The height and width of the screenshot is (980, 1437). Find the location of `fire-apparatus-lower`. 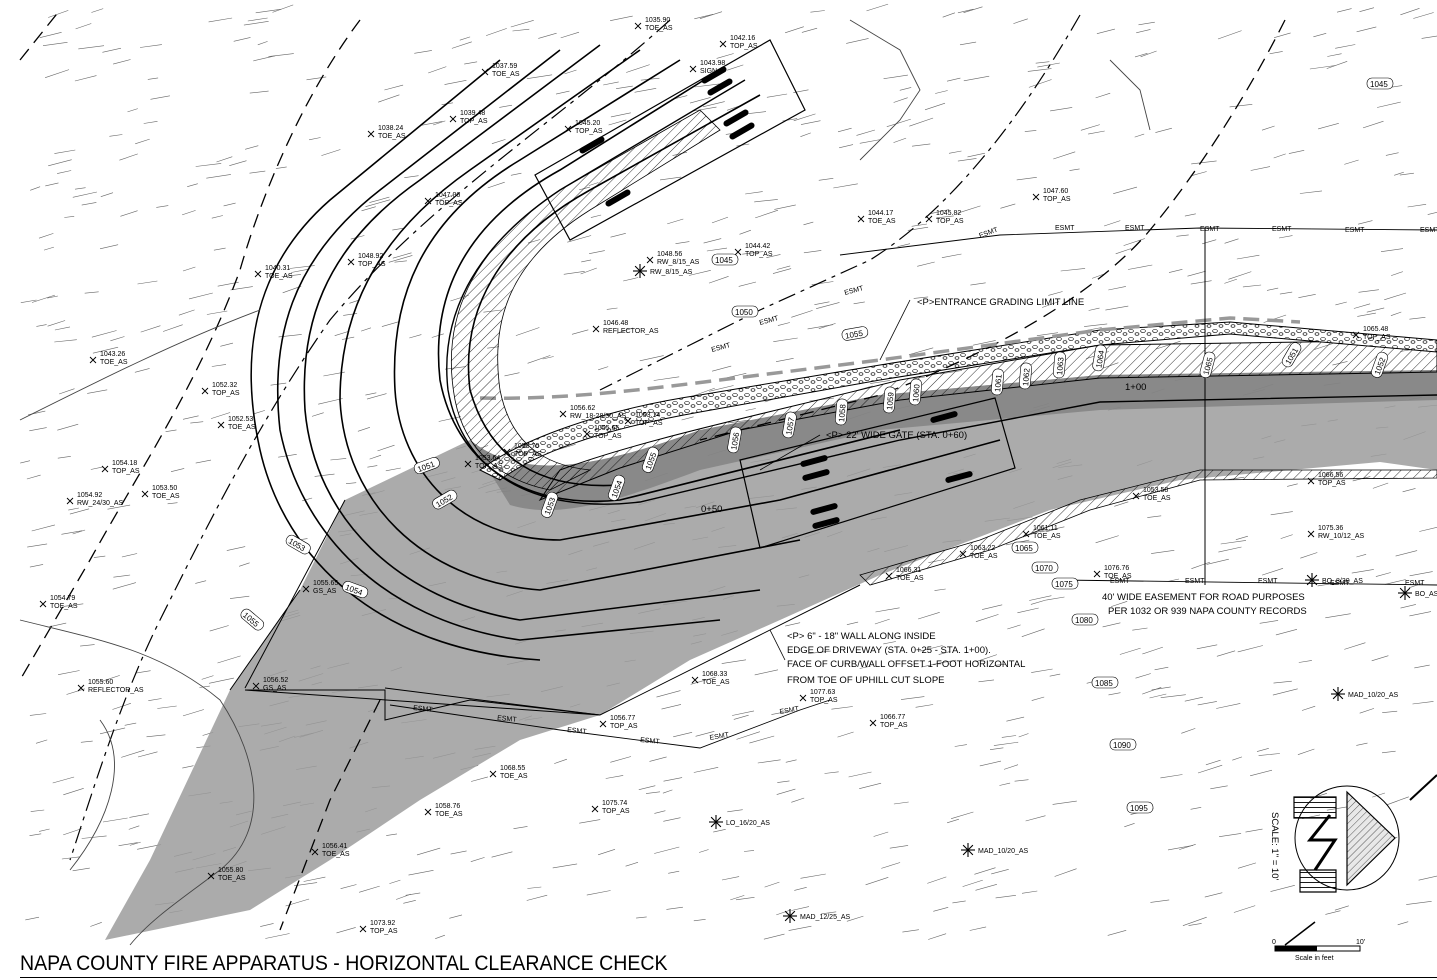

fire-apparatus-lower is located at coordinates (877, 473).